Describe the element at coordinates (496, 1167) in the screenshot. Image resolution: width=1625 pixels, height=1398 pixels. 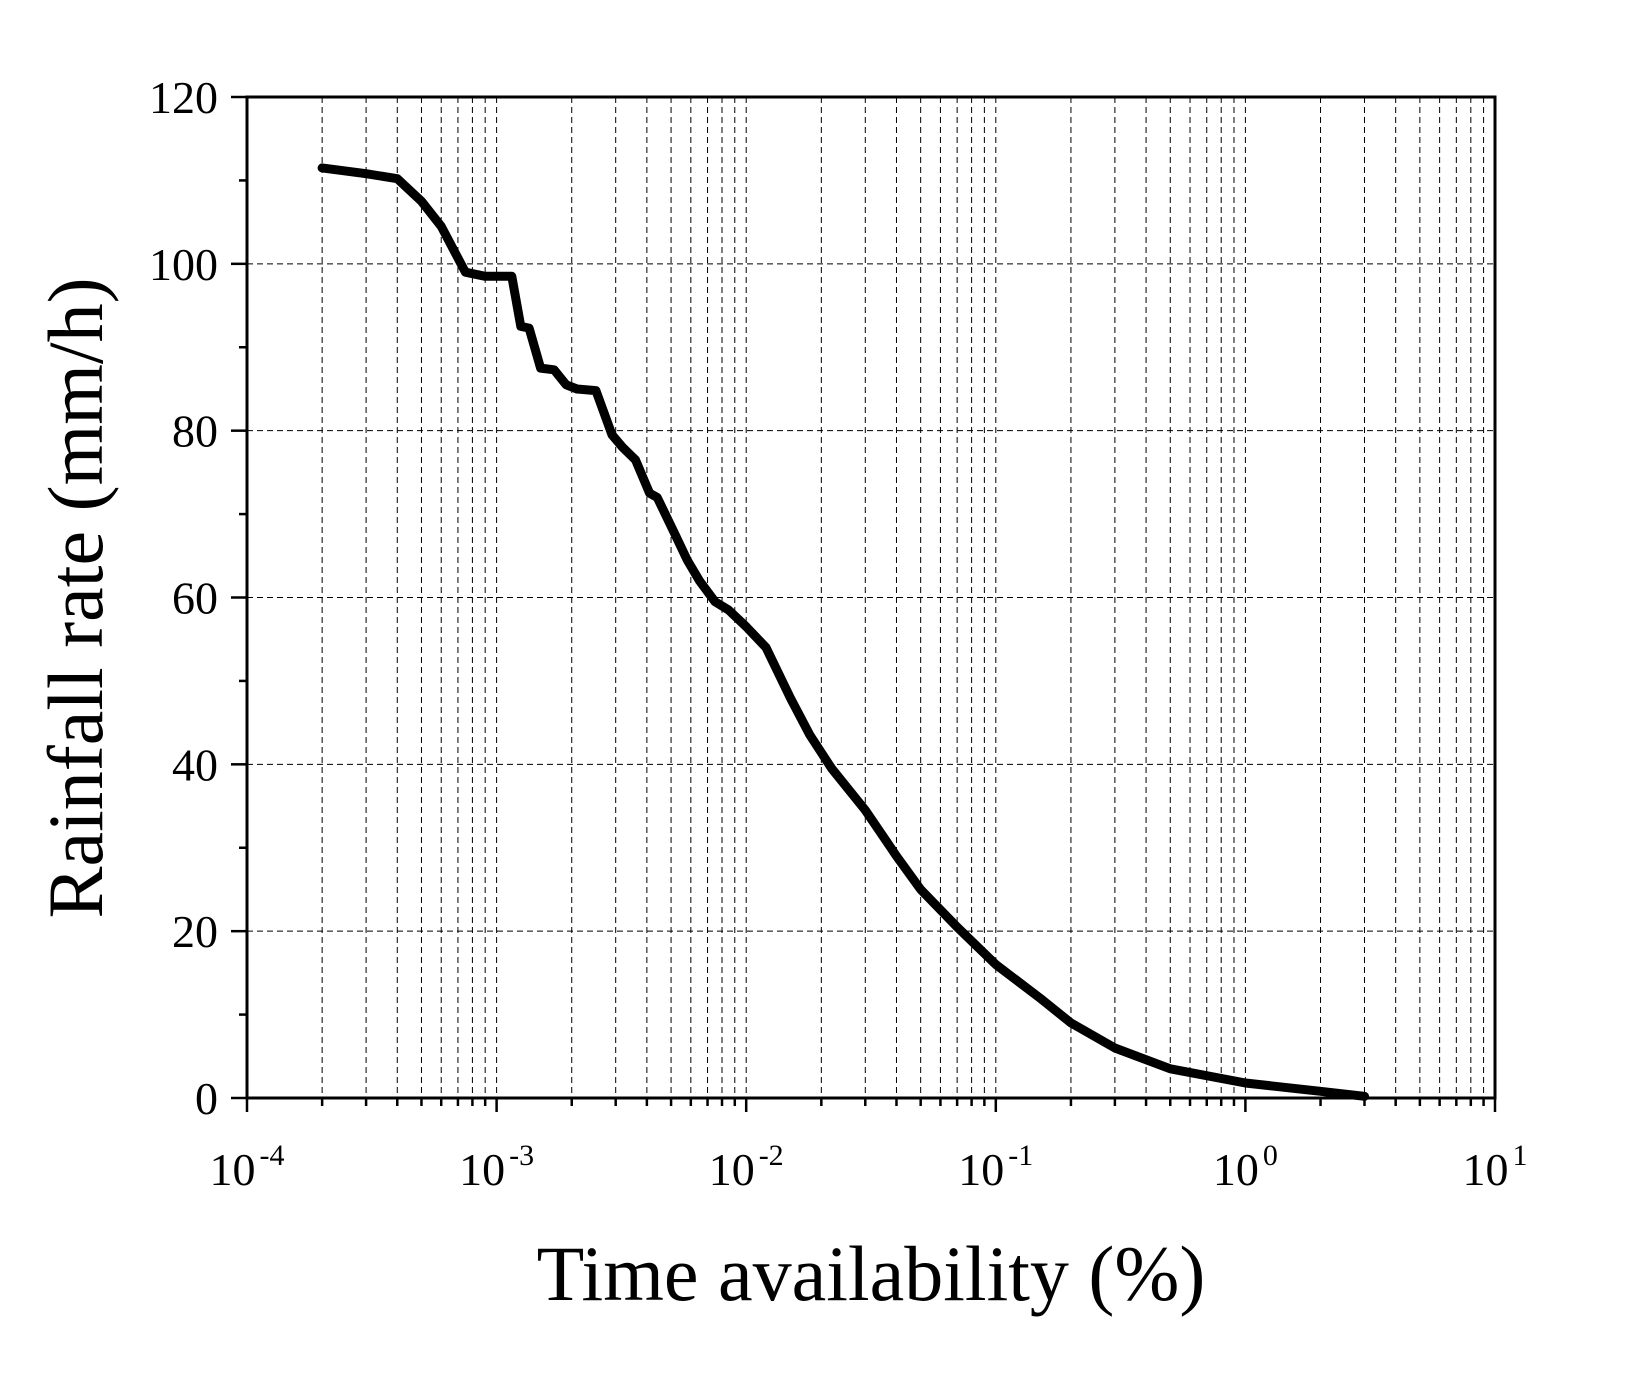
I see `x-tick-label: 10 -3` at that location.